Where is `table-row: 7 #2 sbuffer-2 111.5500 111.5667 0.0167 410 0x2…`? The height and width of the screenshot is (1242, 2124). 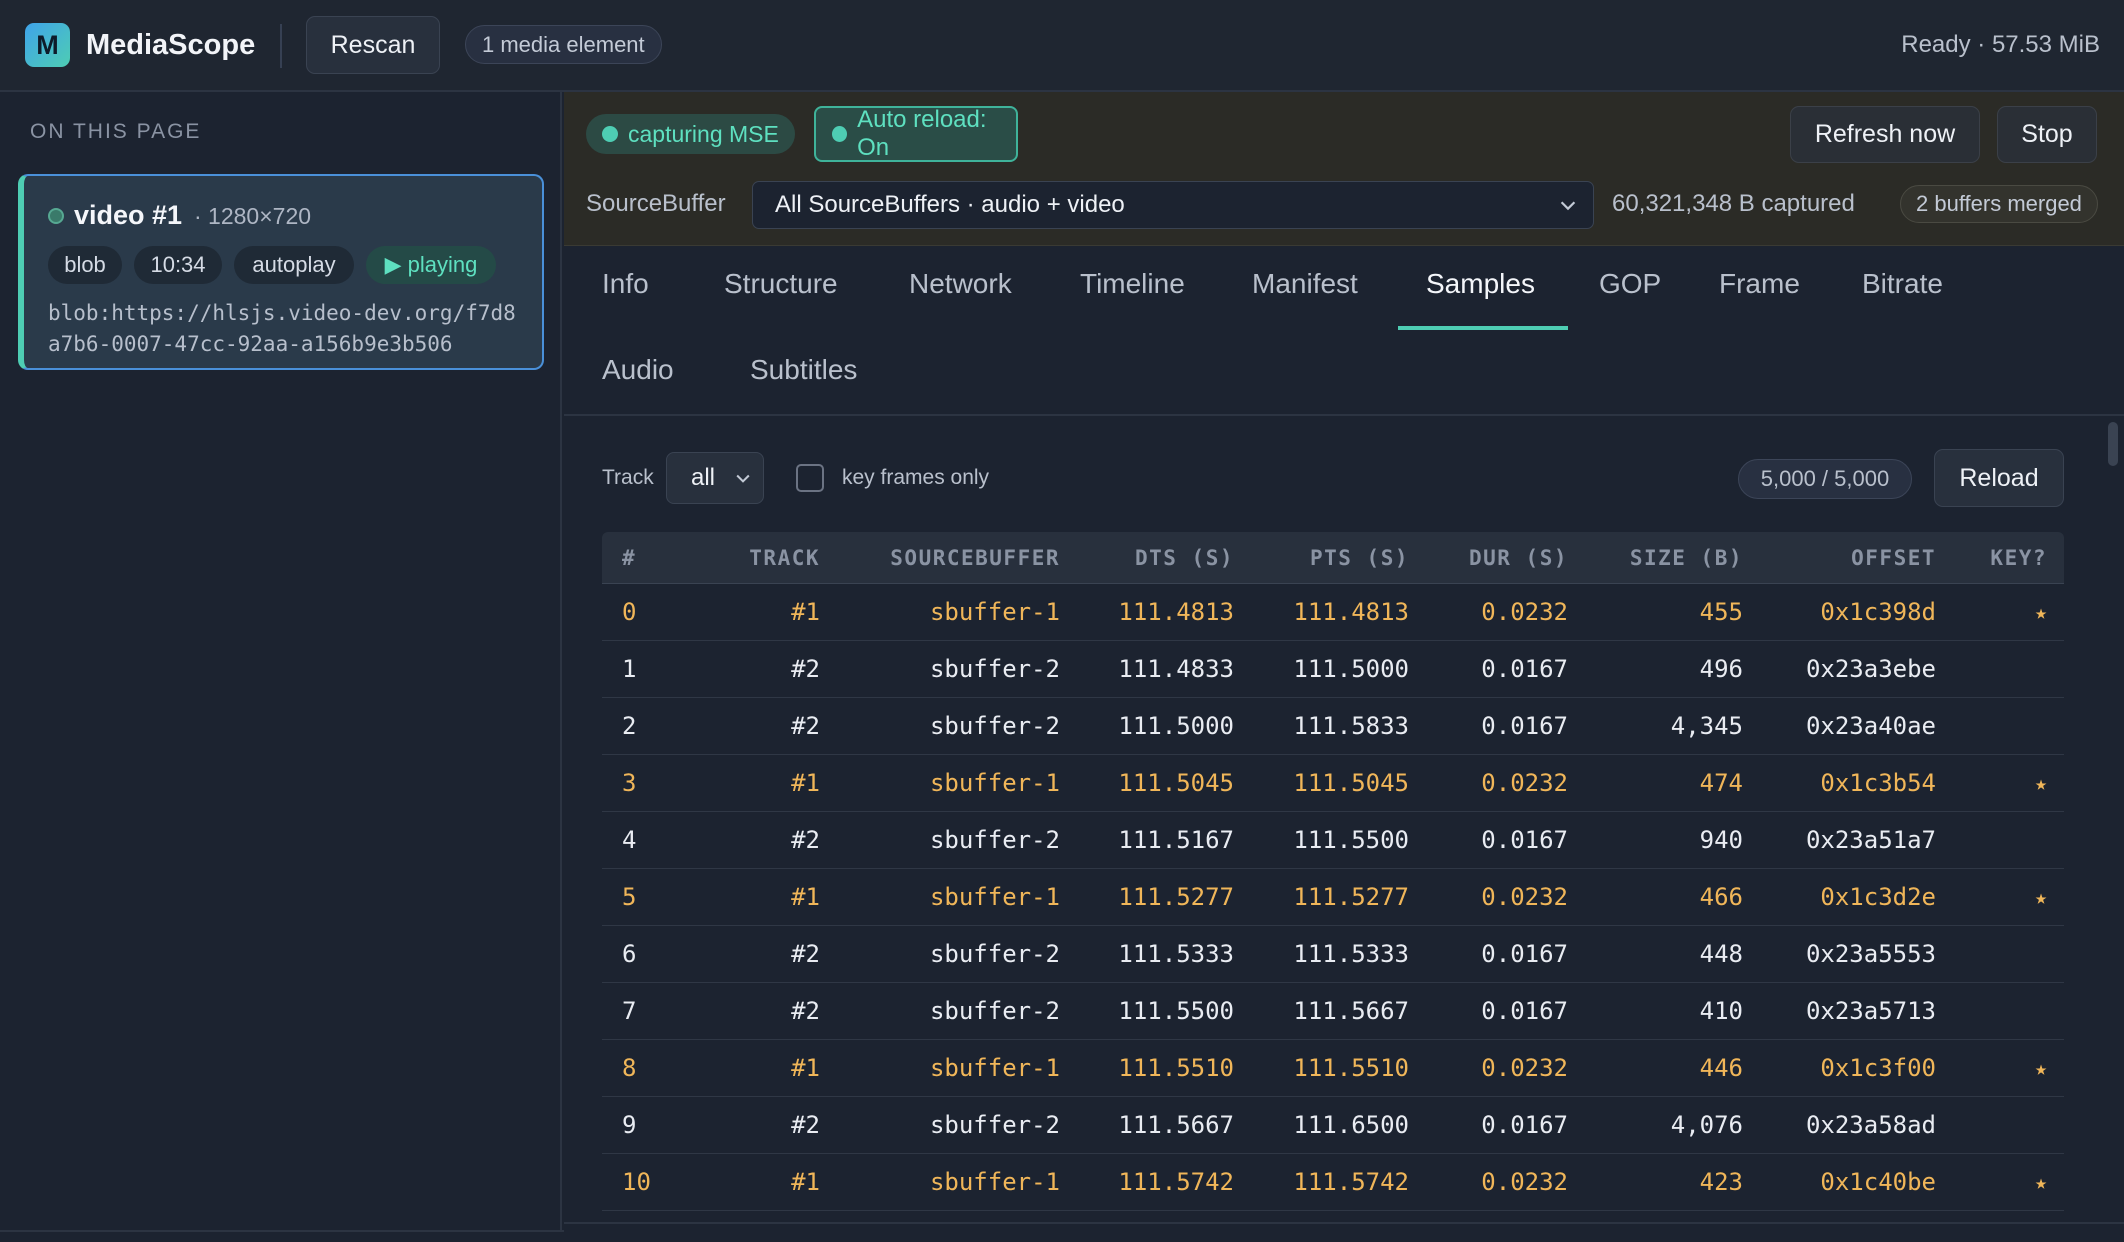 table-row: 7 #2 sbuffer-2 111.5500 111.5667 0.0167 410 0x2… is located at coordinates (1333, 1011).